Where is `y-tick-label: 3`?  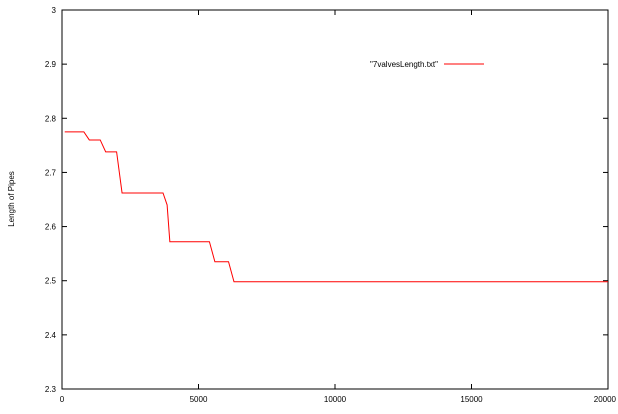 y-tick-label: 3 is located at coordinates (54, 10).